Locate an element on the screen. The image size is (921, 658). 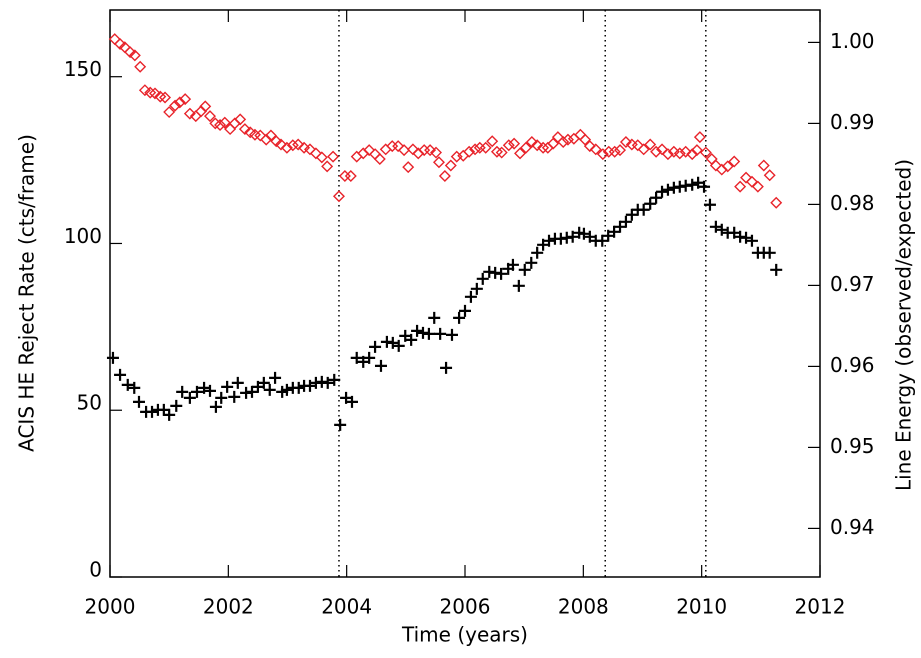
x-axis-label: Time (years) is located at coordinates (464, 635).